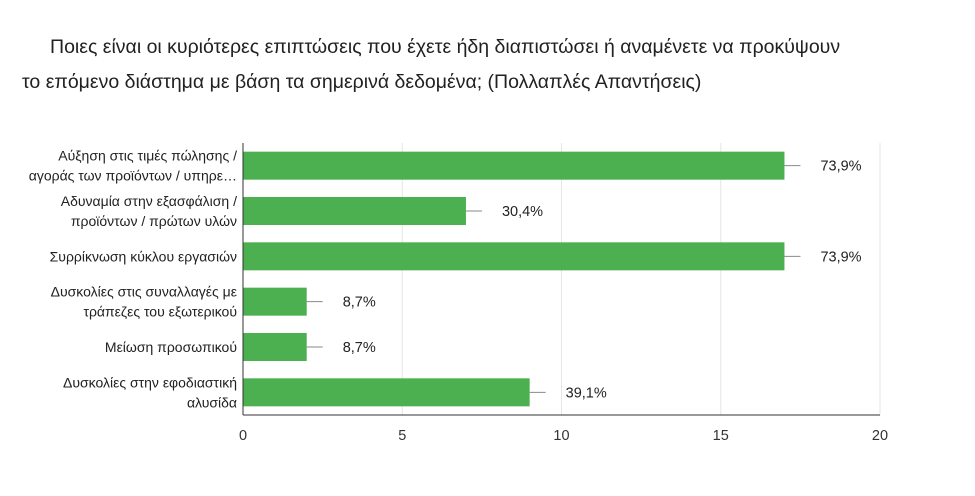  Describe the element at coordinates (149, 201) in the screenshot. I see `category-label: Αδυναμία στην εξασφάλιση /` at that location.